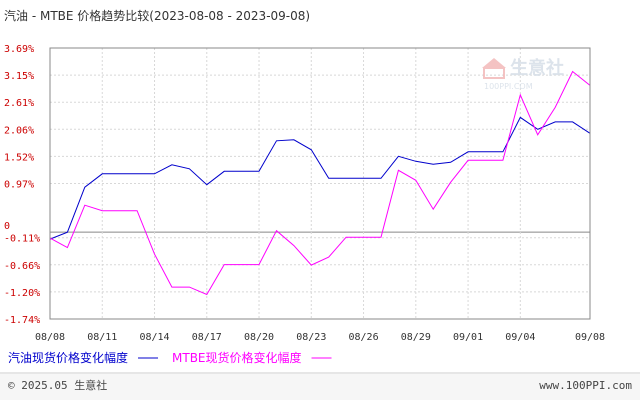 This screenshot has width=640, height=400. What do you see at coordinates (207, 337) in the screenshot?
I see `x-tick-label: 08/17` at bounding box center [207, 337].